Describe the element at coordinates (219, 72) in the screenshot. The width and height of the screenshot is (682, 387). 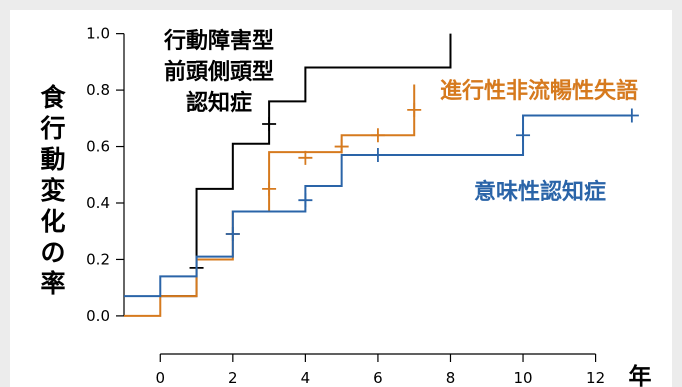
I see `series-label-0: 前頭側頭型` at that location.